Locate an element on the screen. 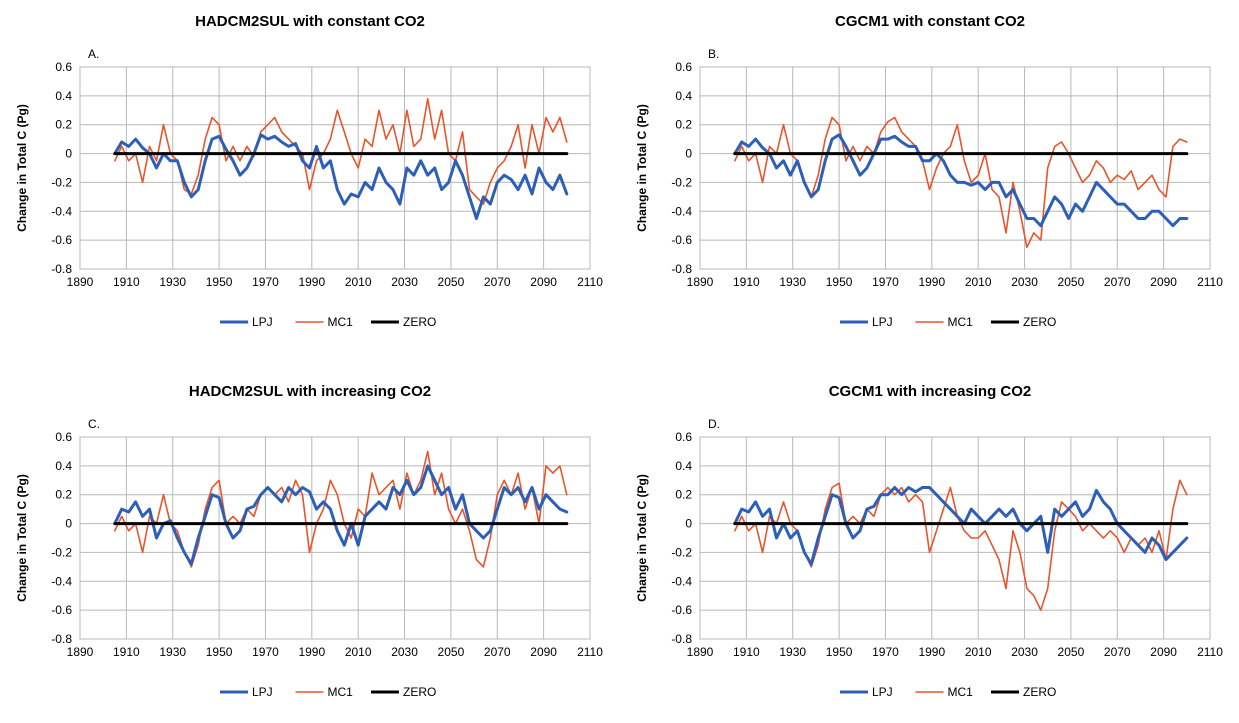  panel-label: B. is located at coordinates (713, 54).